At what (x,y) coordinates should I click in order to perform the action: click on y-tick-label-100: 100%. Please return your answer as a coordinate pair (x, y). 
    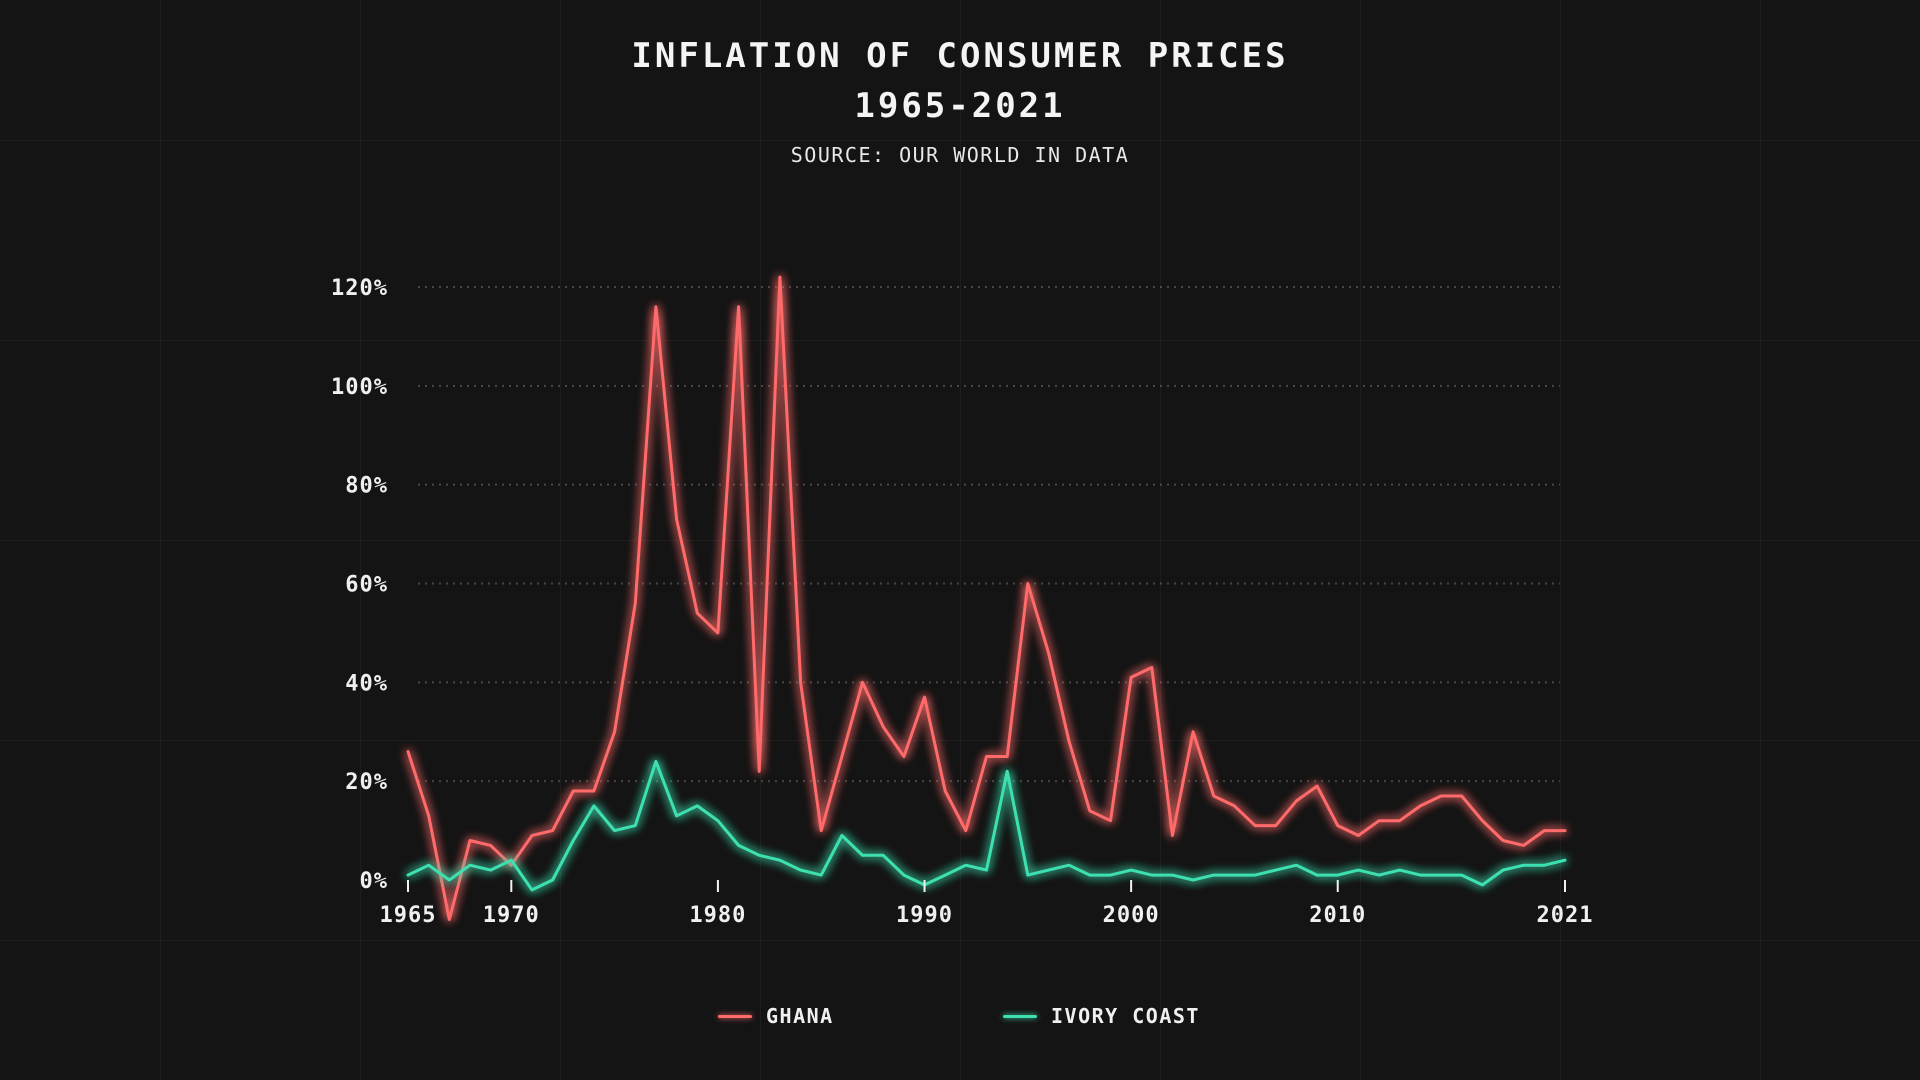
    Looking at the image, I should click on (359, 387).